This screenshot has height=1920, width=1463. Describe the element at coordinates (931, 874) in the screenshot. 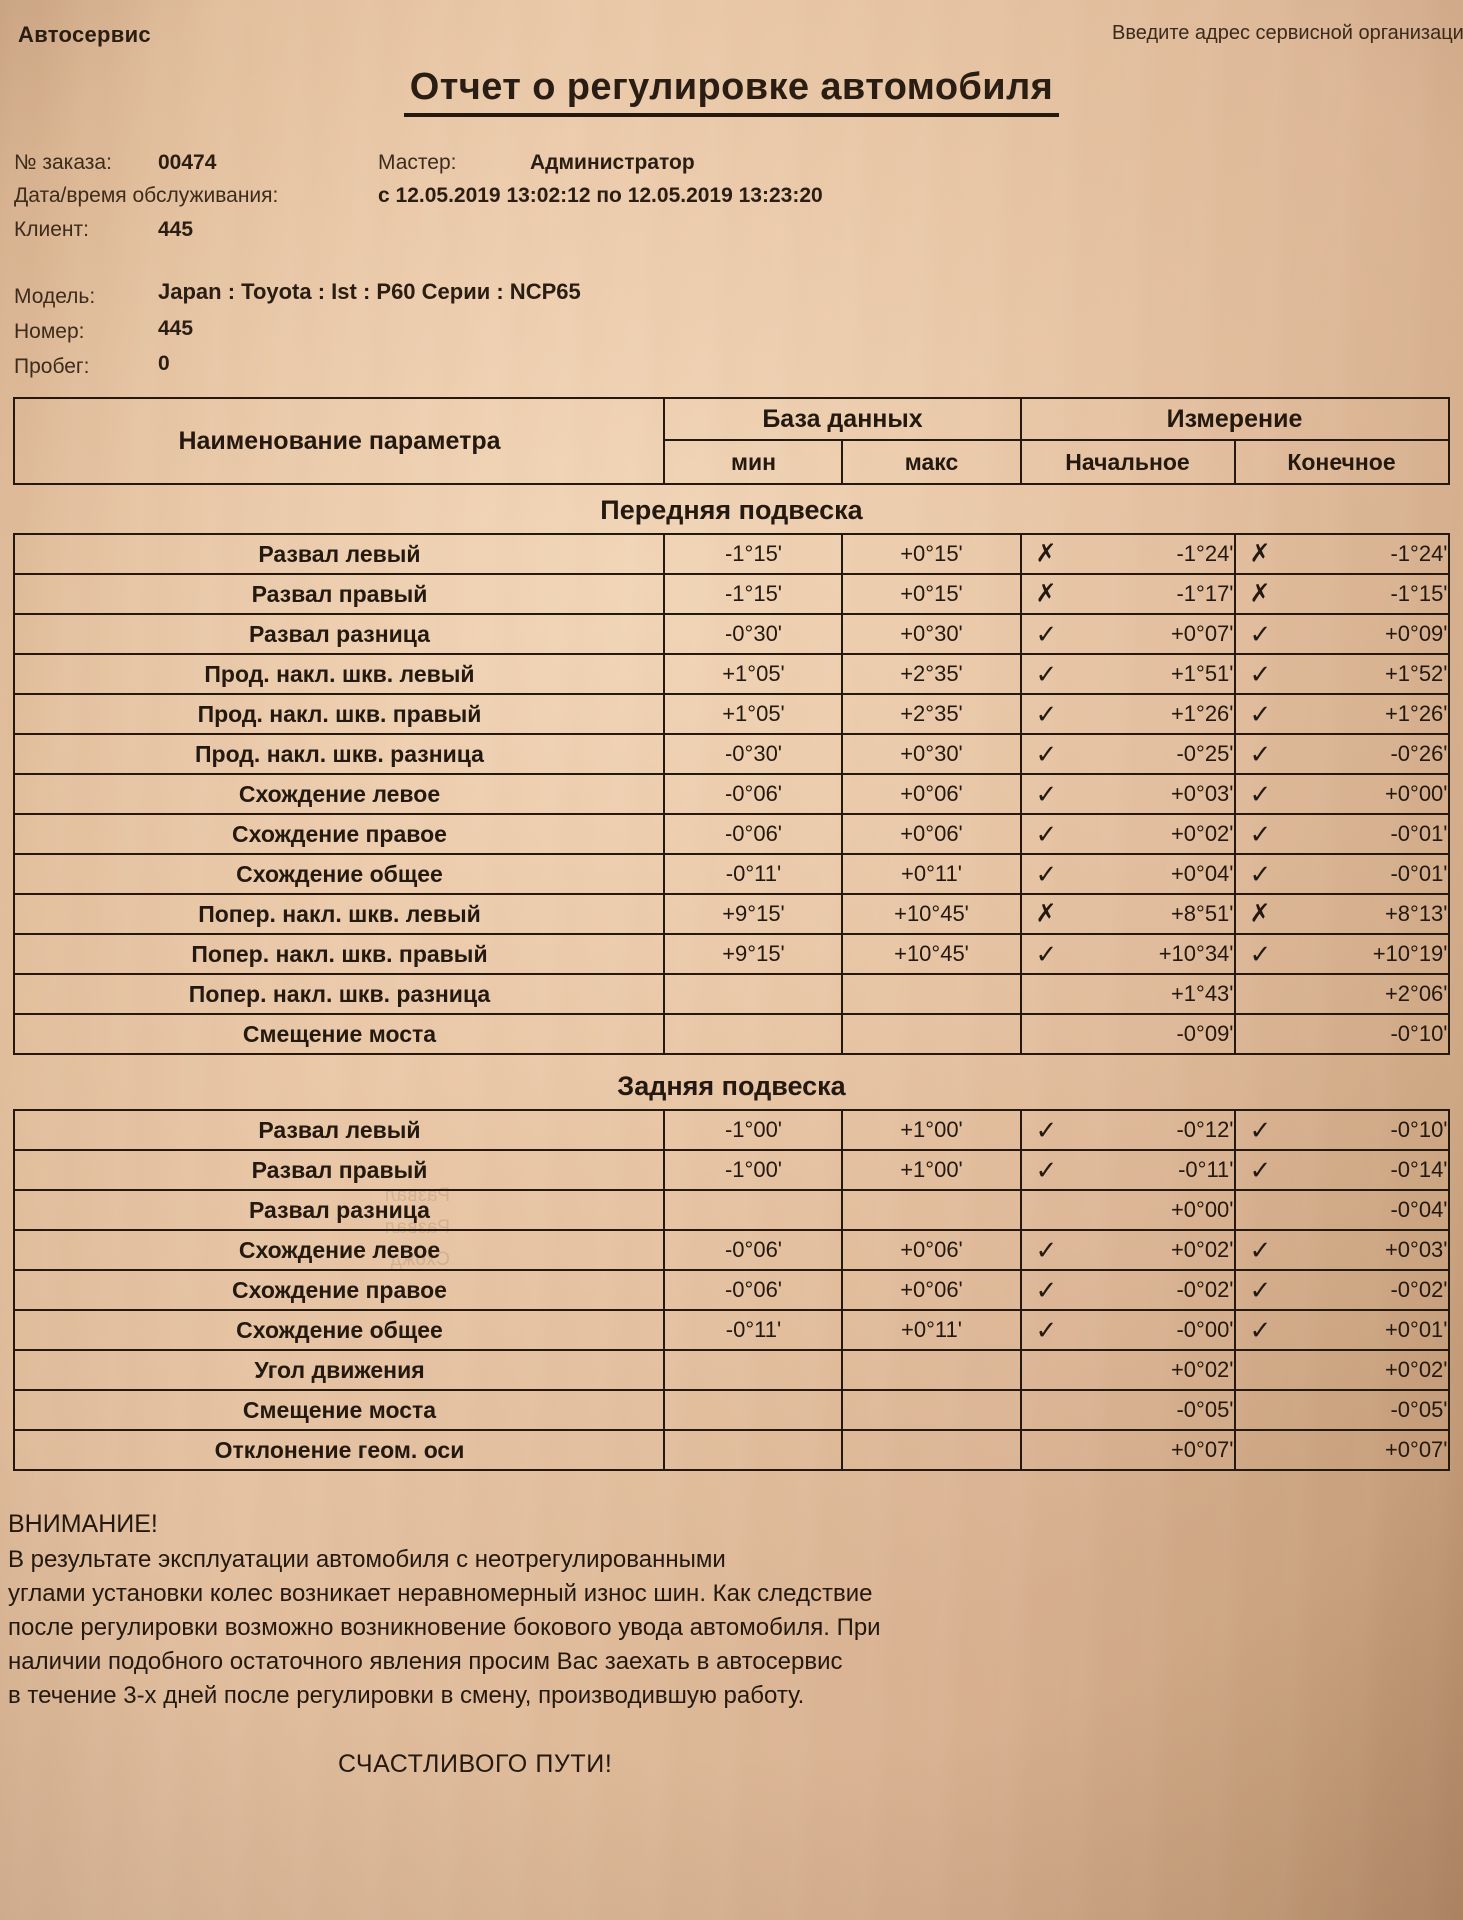

I see `db-max-cell: +0°11'` at that location.